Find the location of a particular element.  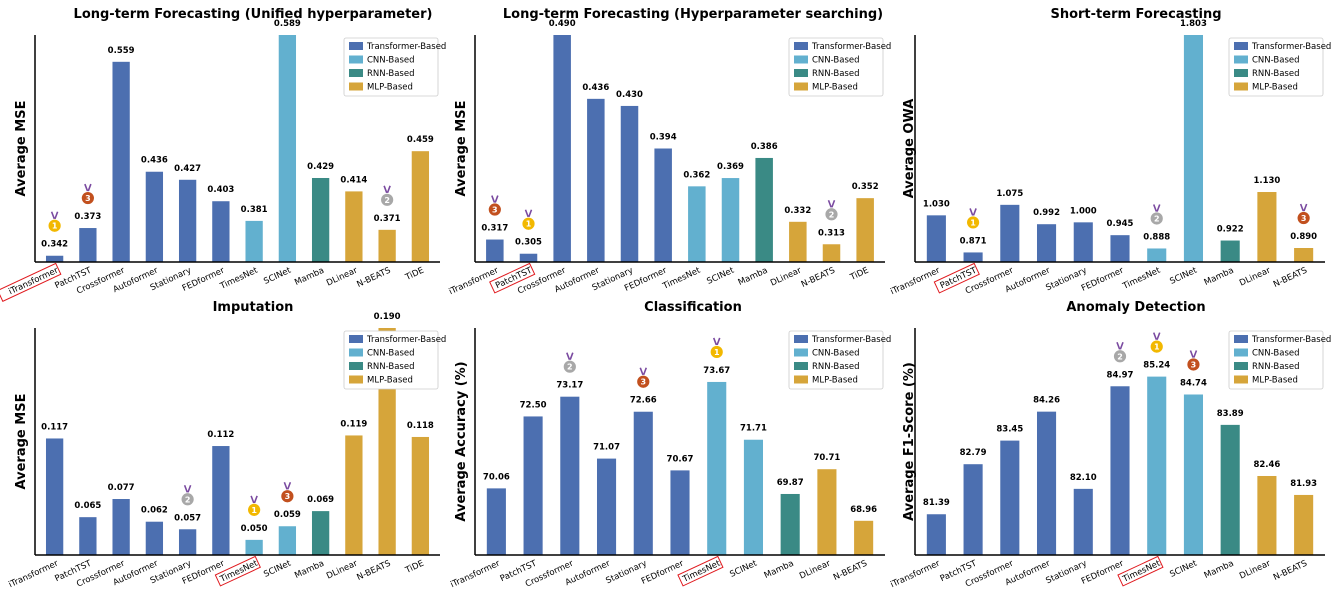

data-label: 0.371 is located at coordinates (387, 219).